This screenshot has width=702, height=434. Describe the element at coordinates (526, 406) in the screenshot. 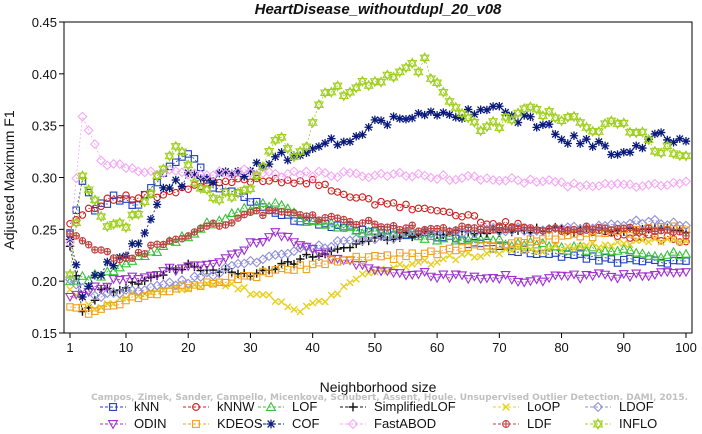

I see `legend-item: LoOP` at that location.